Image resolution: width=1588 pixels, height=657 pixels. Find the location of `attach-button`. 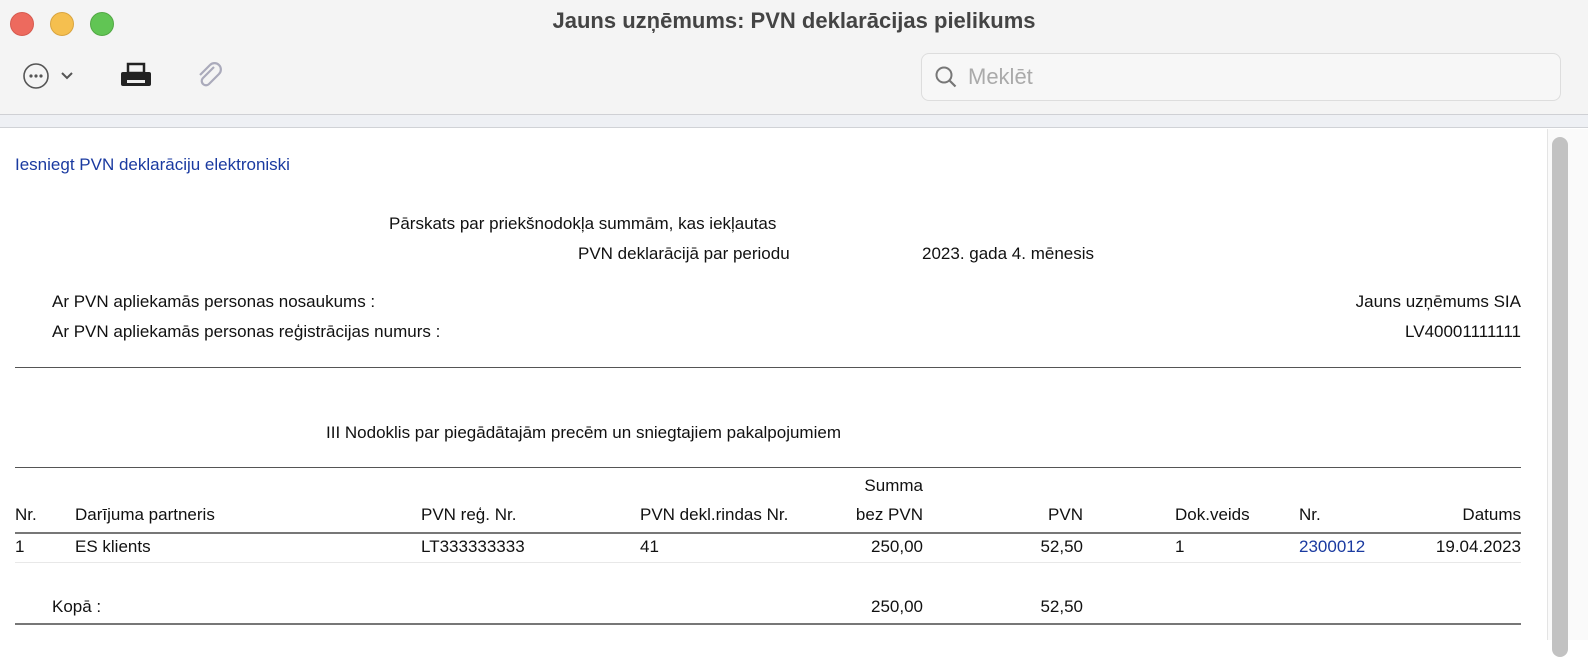

attach-button is located at coordinates (209, 76).